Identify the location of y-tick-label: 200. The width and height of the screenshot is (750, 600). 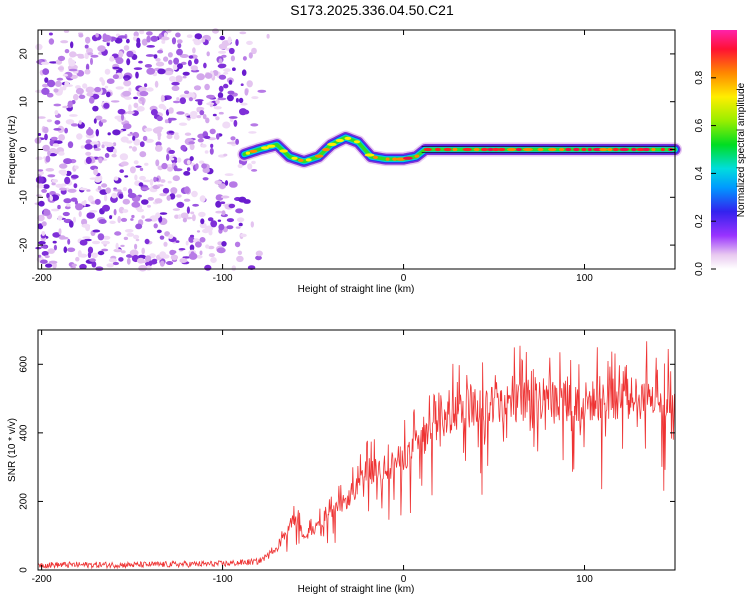
(24, 501).